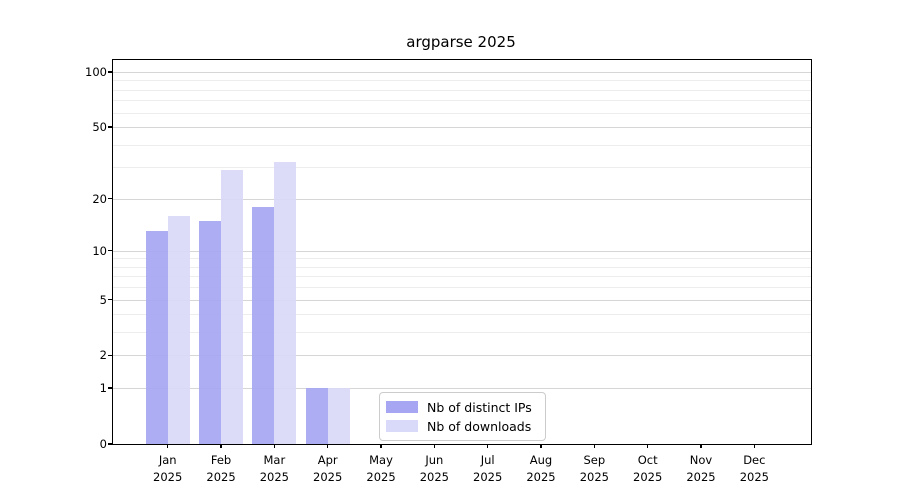  What do you see at coordinates (103, 355) in the screenshot?
I see `y-tick-label: 2` at bounding box center [103, 355].